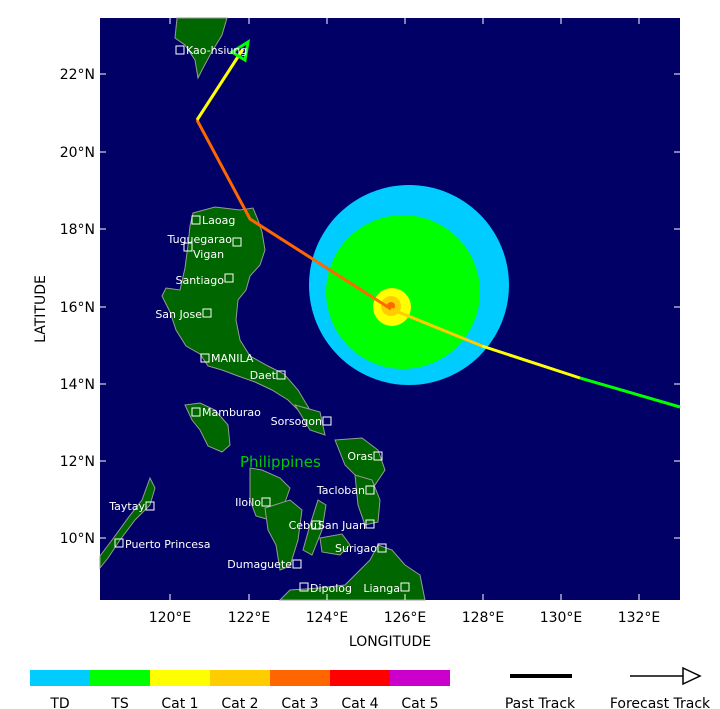 This screenshot has width=720, height=709. Describe the element at coordinates (77, 153) in the screenshot. I see `y-tick-label: 20°N` at that location.